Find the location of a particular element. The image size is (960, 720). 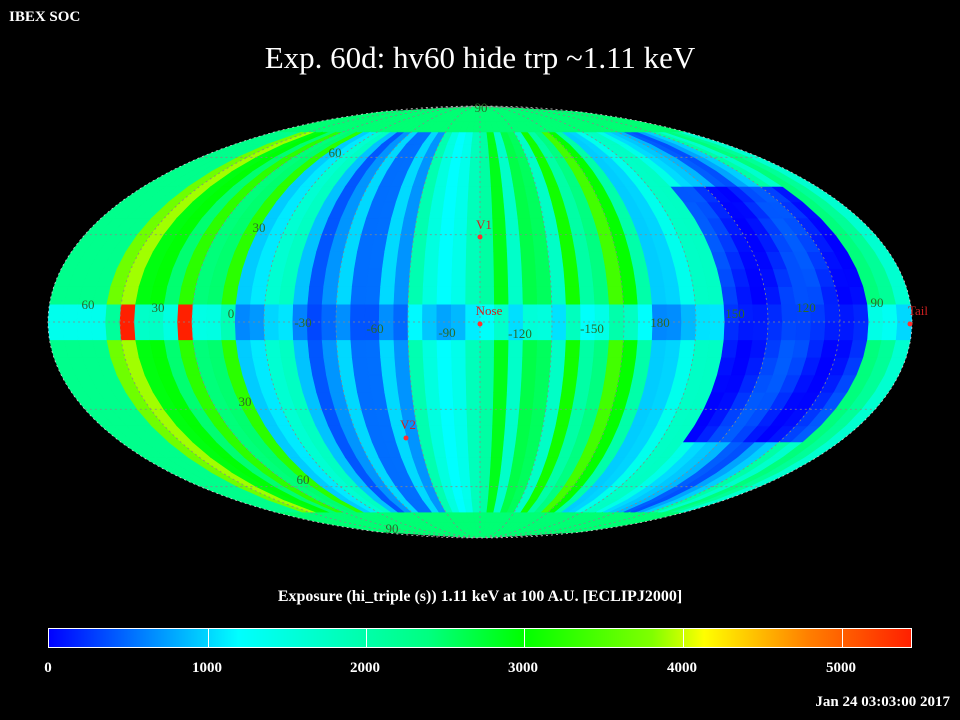

pole-label: 90 is located at coordinates (392, 528).